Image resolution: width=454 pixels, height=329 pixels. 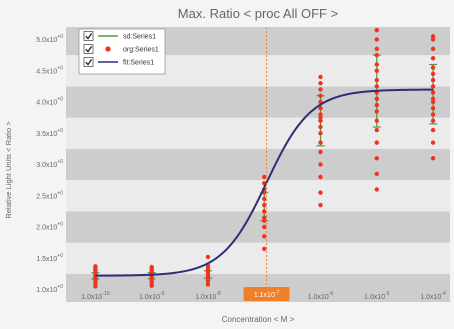 I want to click on ec50-marker: 1.1x10-7, so click(x=266, y=164).